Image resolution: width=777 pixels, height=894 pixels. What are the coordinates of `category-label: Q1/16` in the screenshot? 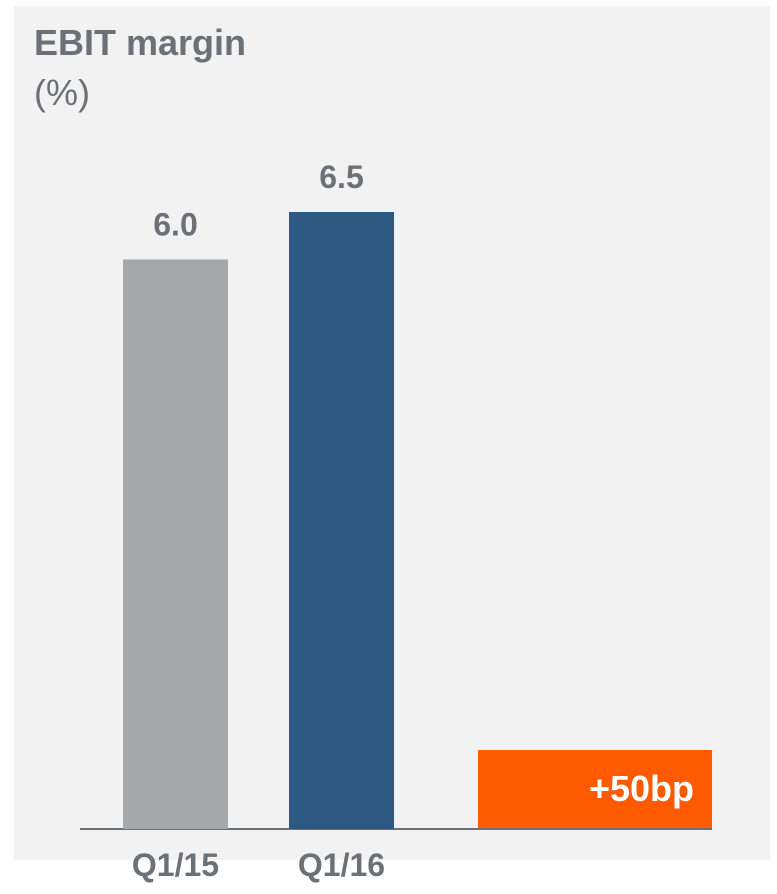 It's located at (341, 865).